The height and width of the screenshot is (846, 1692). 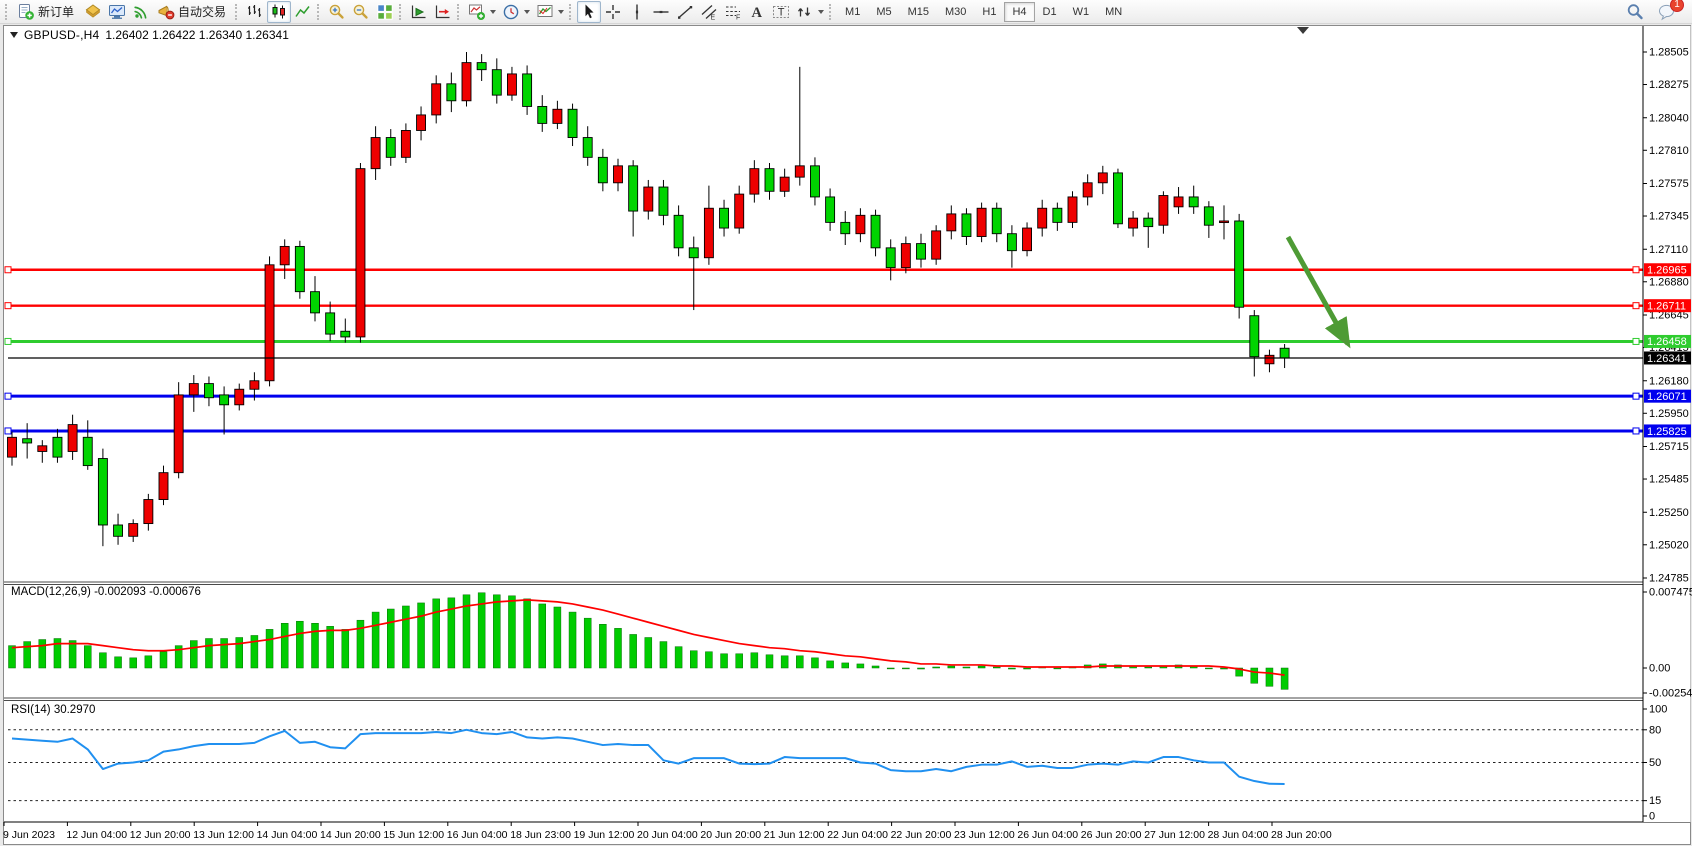 I want to click on vertical-line-button, so click(x=637, y=12).